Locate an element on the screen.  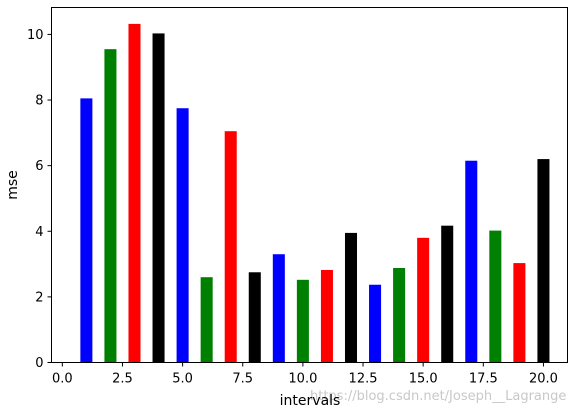
y-tick-label: 4 is located at coordinates (39, 232).